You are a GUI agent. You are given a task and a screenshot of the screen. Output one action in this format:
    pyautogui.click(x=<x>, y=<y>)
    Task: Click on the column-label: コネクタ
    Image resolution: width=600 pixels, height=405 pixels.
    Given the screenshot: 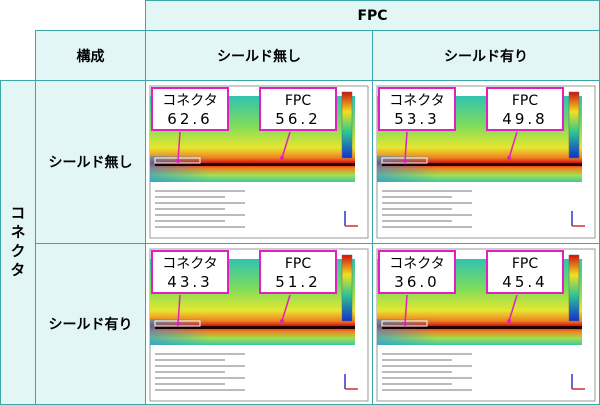 What is the action you would take?
    pyautogui.click(x=18, y=242)
    